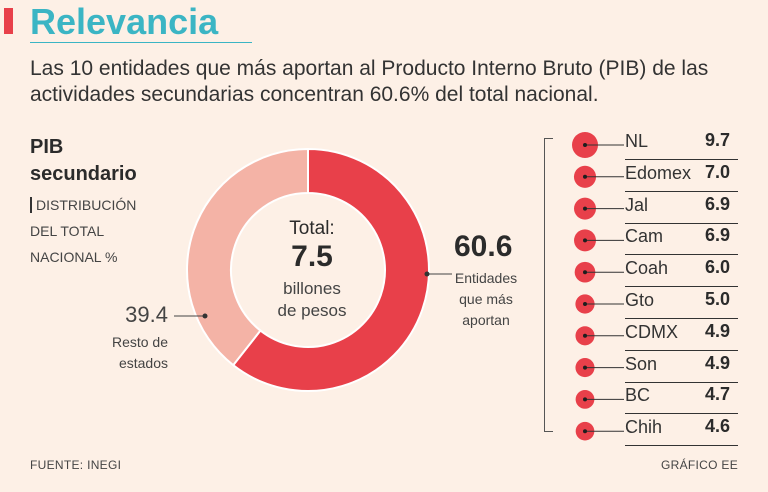 The height and width of the screenshot is (492, 768). I want to click on ranking-name: Gto, so click(640, 300).